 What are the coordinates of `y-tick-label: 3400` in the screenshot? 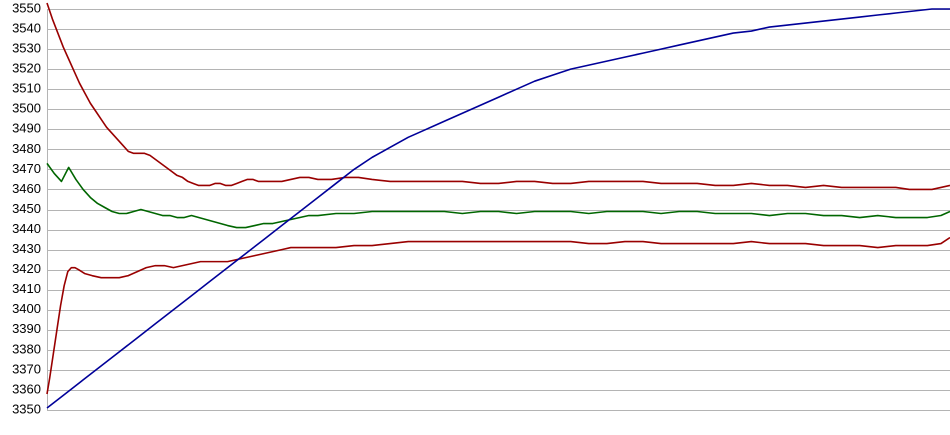 It's located at (26, 308).